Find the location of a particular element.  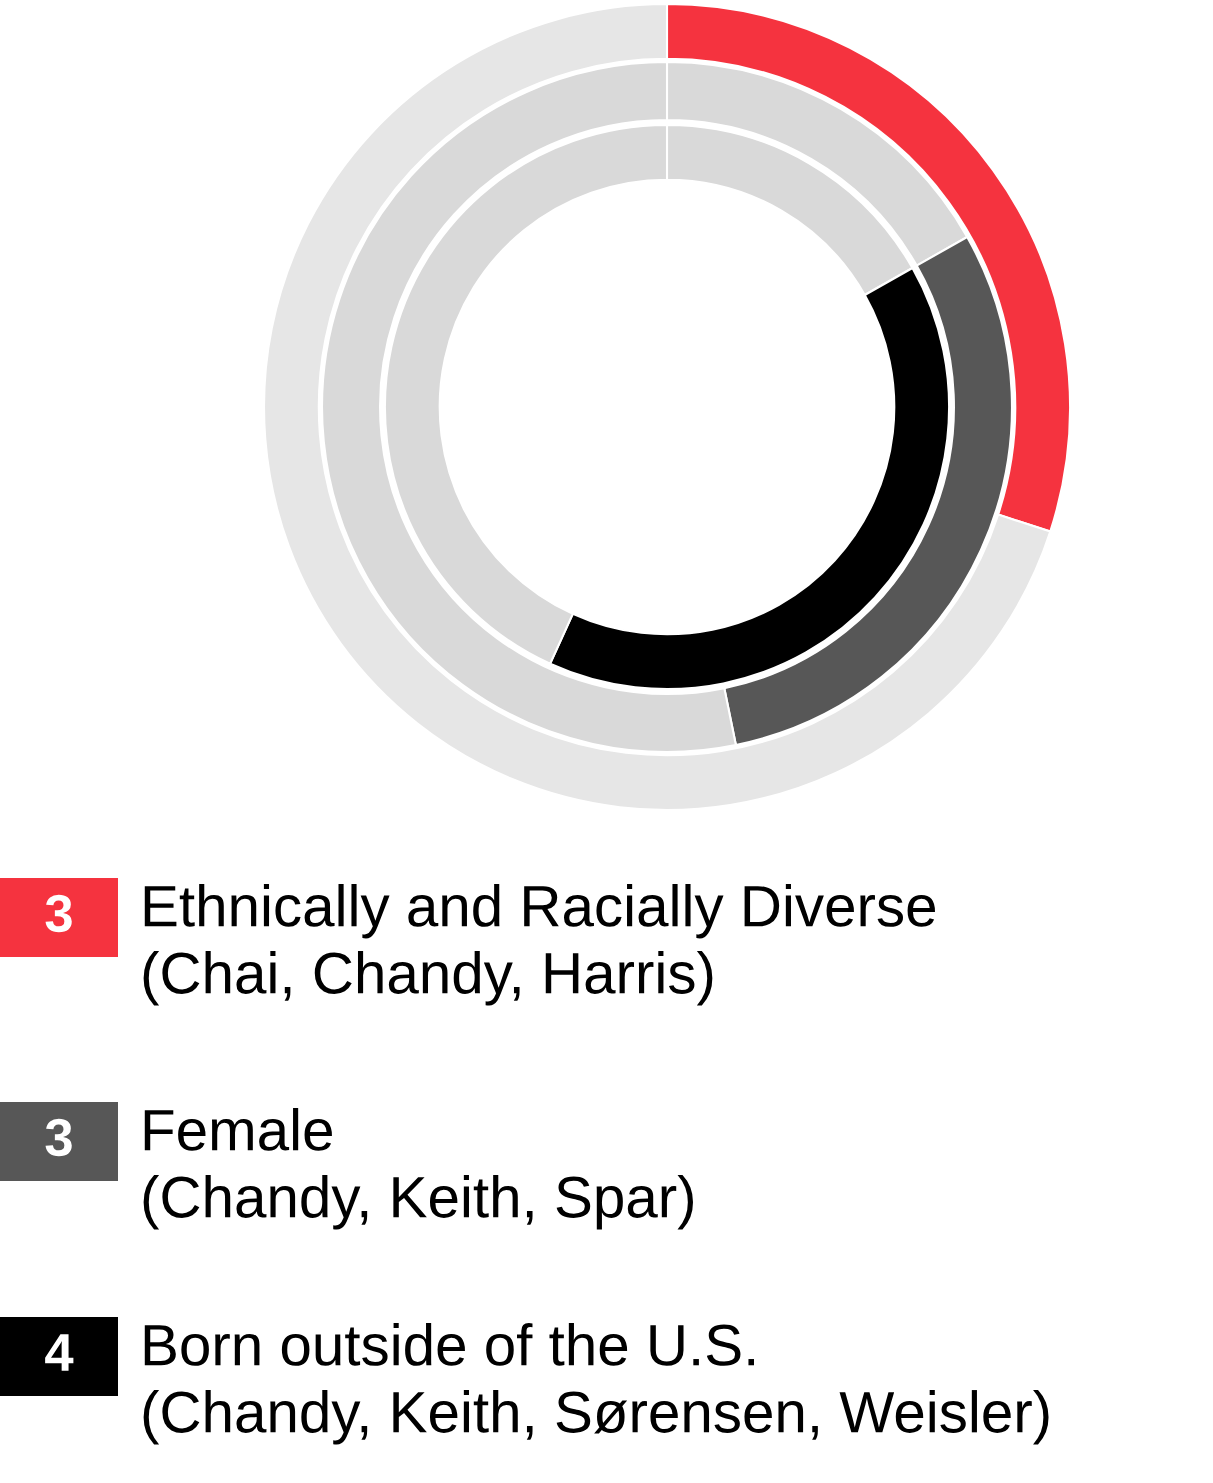

legend-label: Born outside of the U.S. (Chandy, Keith, Sørensen, Weisler) is located at coordinates (596, 1384).